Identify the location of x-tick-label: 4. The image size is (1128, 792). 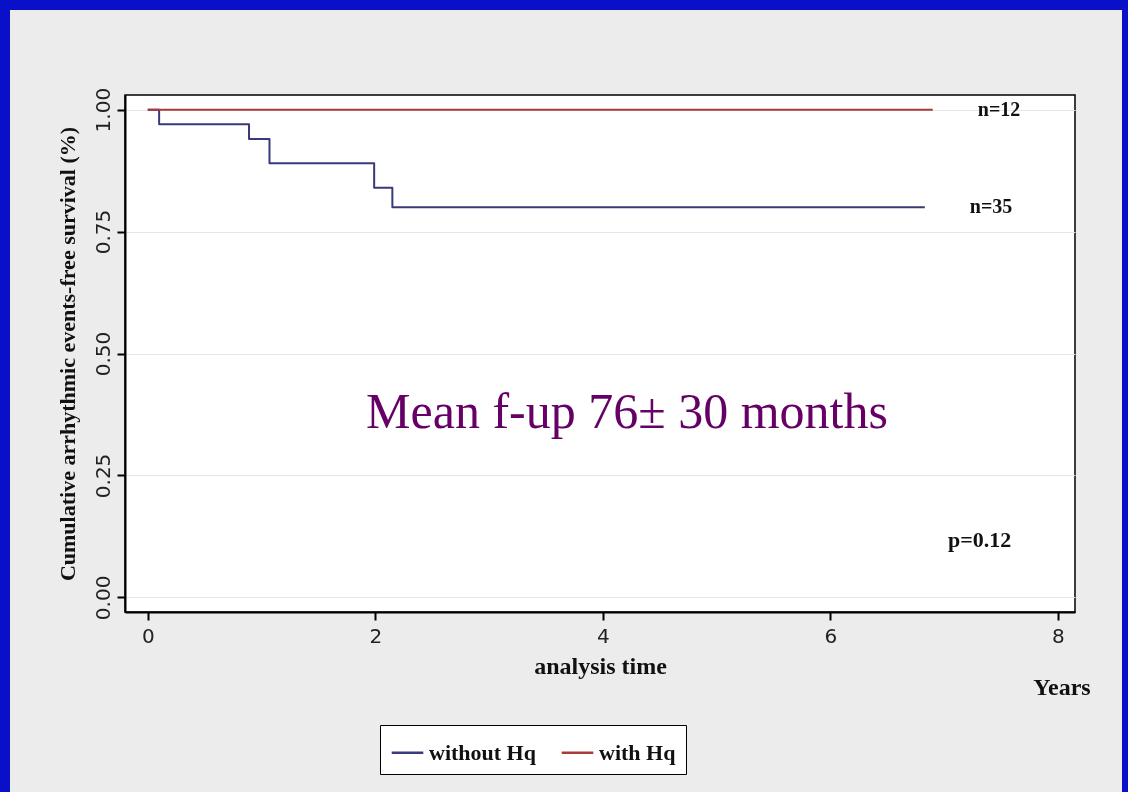
(603, 635).